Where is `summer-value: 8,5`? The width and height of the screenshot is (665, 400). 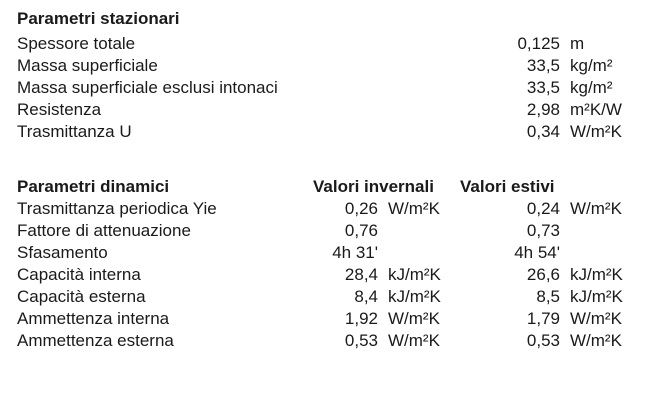 summer-value: 8,5 is located at coordinates (548, 296).